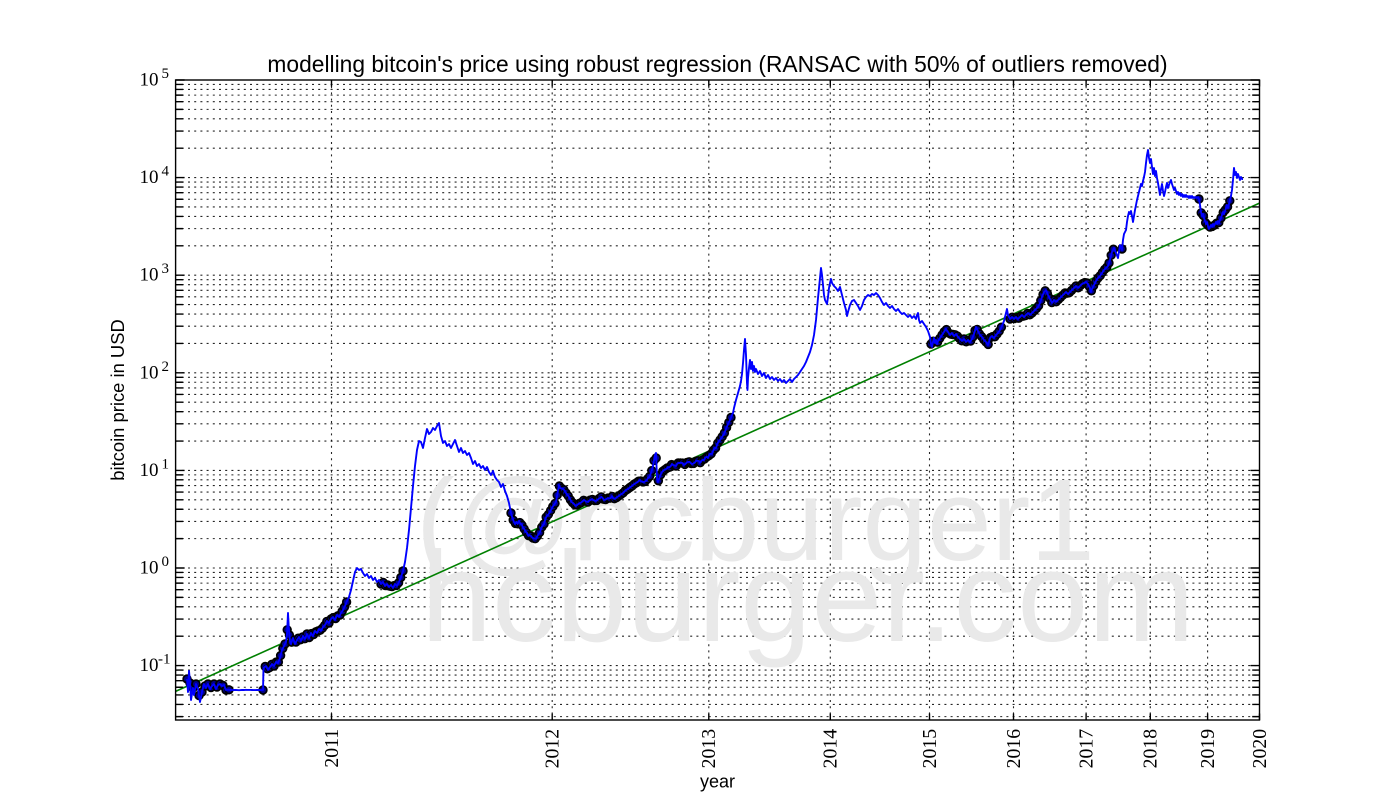  Describe the element at coordinates (166, 464) in the screenshot. I see `svg-text: 1` at that location.